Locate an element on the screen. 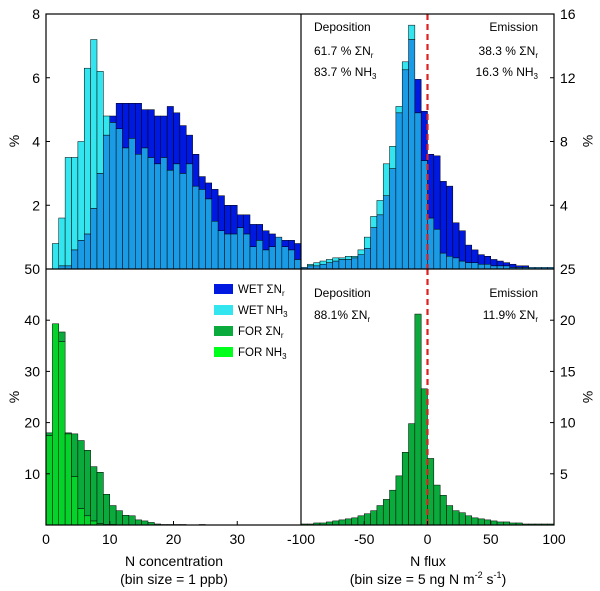 This screenshot has height=591, width=600. x-axis-bottom-right-tick-label: -50 is located at coordinates (364, 539).